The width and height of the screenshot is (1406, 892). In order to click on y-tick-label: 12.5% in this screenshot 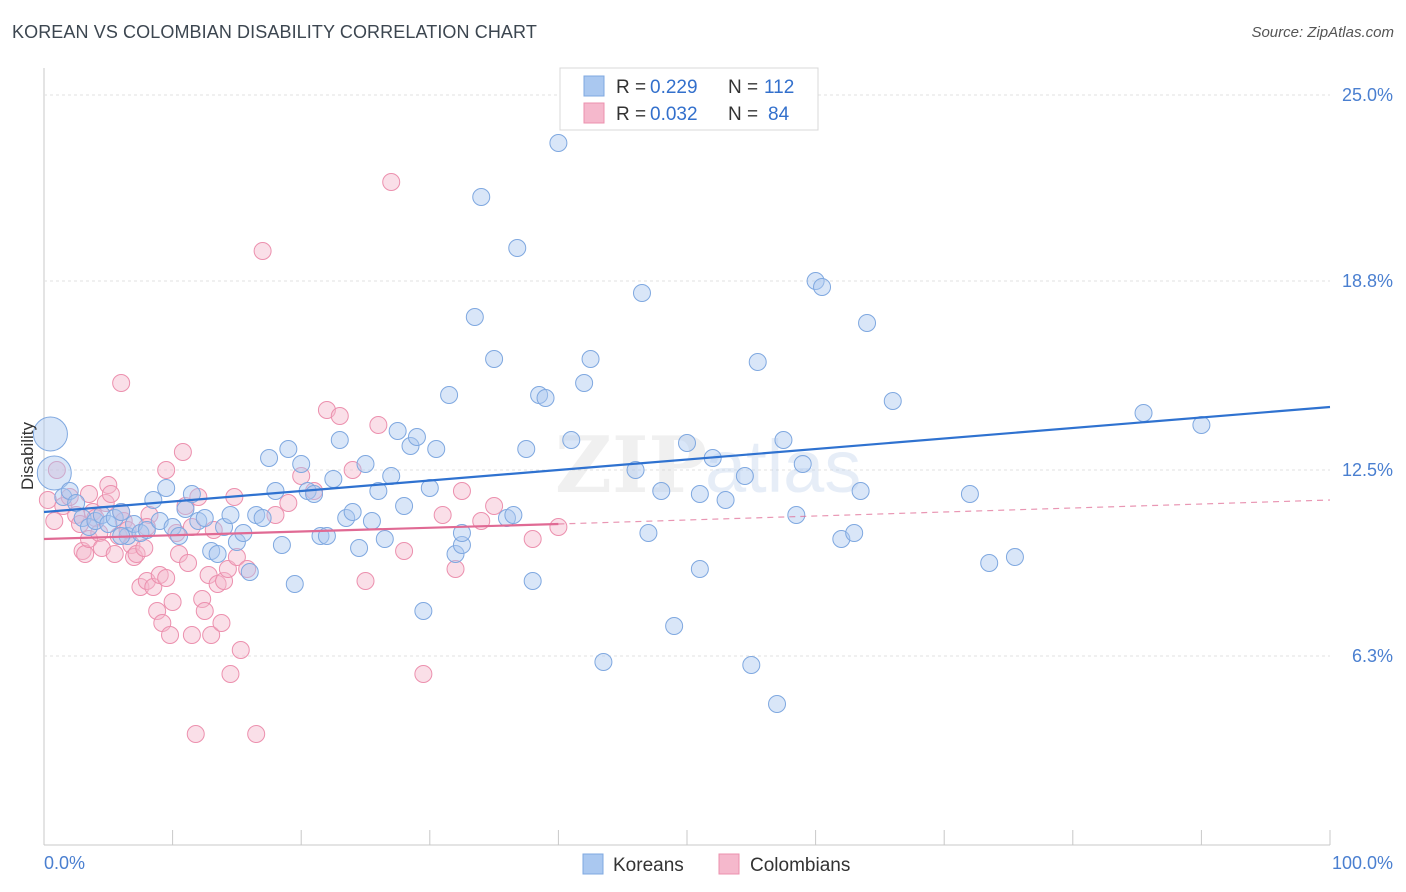, I will do `click(1367, 470)`.